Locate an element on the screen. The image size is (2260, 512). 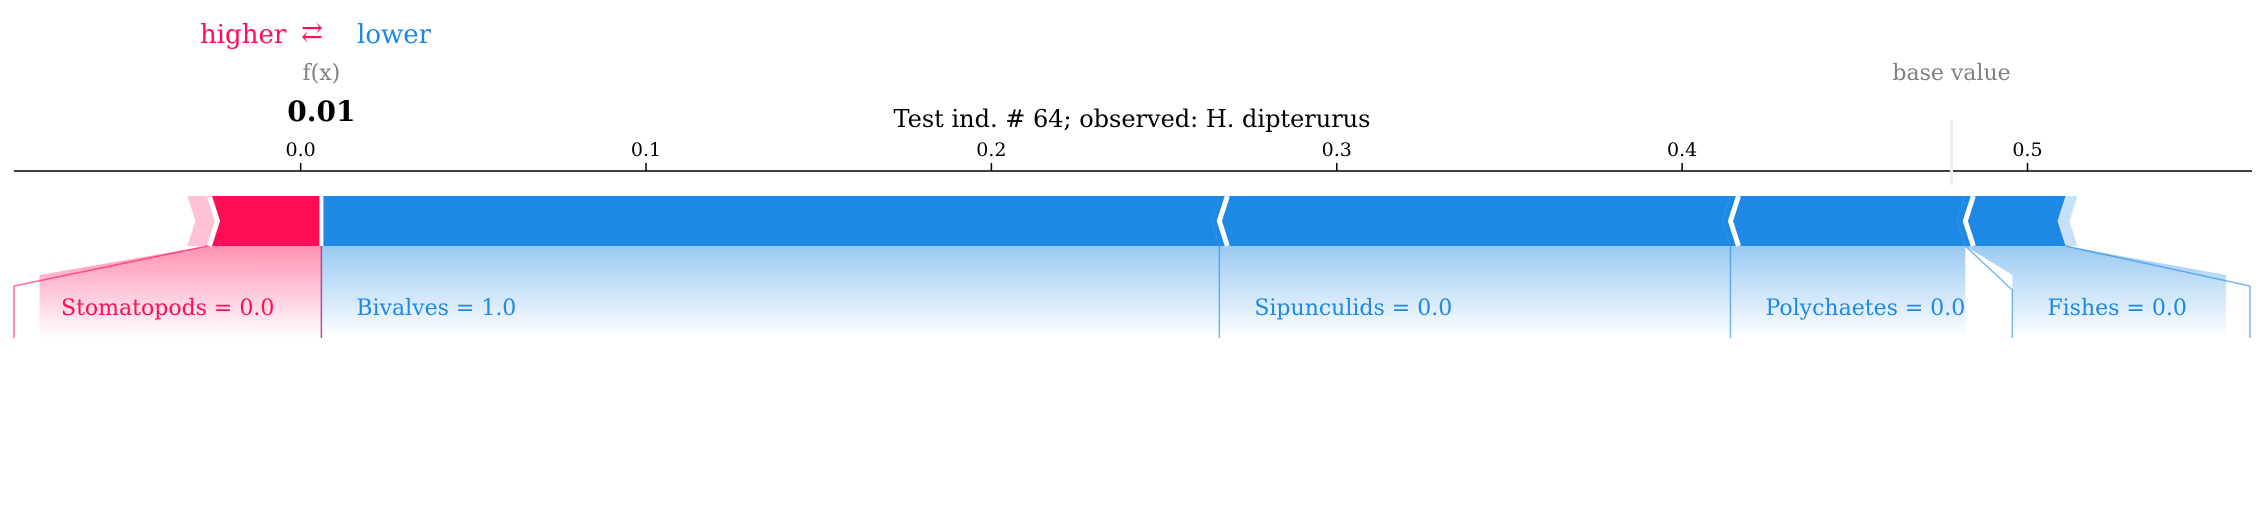
force-bars is located at coordinates (1132, 221).